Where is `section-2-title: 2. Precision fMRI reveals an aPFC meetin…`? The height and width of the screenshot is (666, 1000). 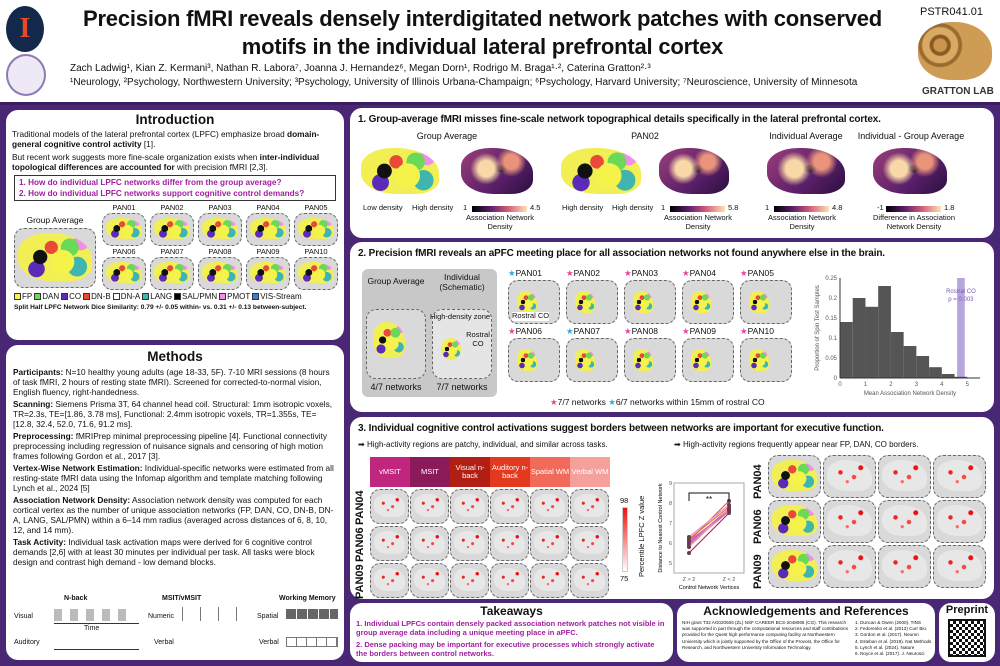 section-2-title: 2. Precision fMRI reveals an aPFC meetin… is located at coordinates (621, 253).